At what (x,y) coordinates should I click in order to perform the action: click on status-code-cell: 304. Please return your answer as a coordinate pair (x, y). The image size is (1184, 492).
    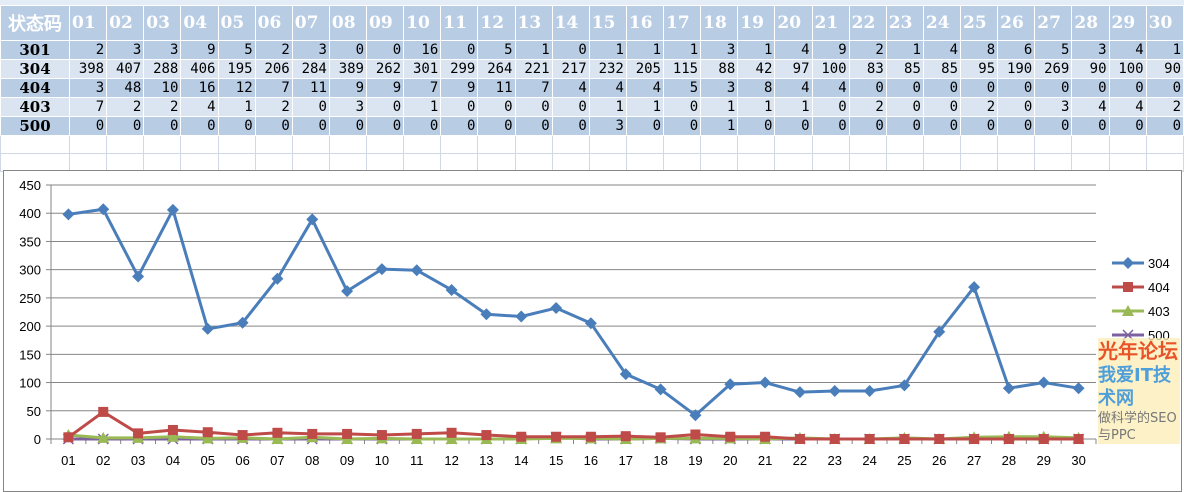
    Looking at the image, I should click on (35, 69).